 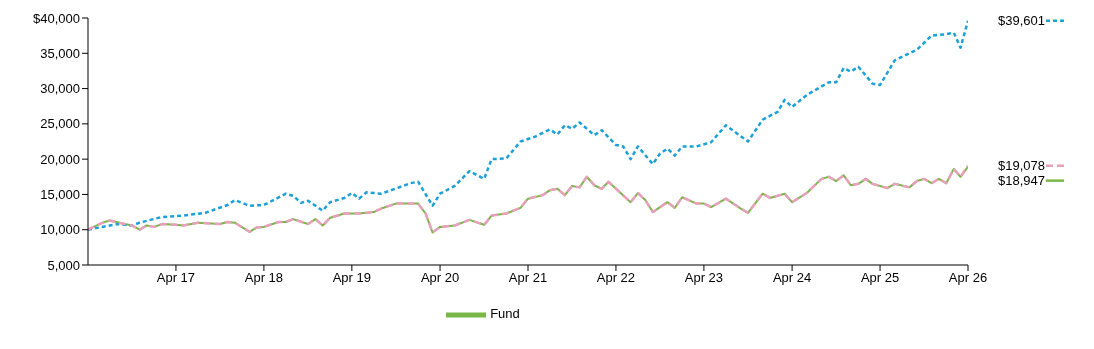 What do you see at coordinates (60, 159) in the screenshot?
I see `y-tick-label: 20,000` at bounding box center [60, 159].